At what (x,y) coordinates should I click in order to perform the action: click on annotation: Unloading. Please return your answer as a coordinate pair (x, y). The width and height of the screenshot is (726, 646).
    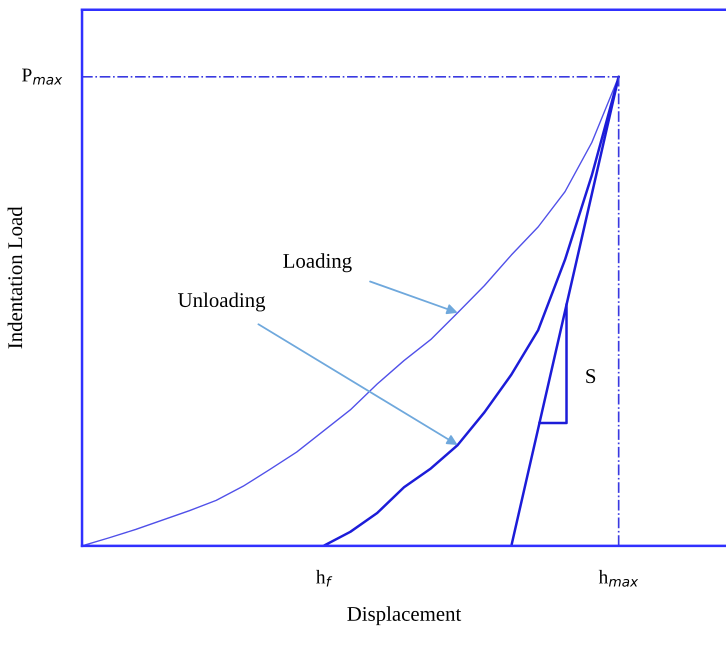
    Looking at the image, I should click on (222, 302).